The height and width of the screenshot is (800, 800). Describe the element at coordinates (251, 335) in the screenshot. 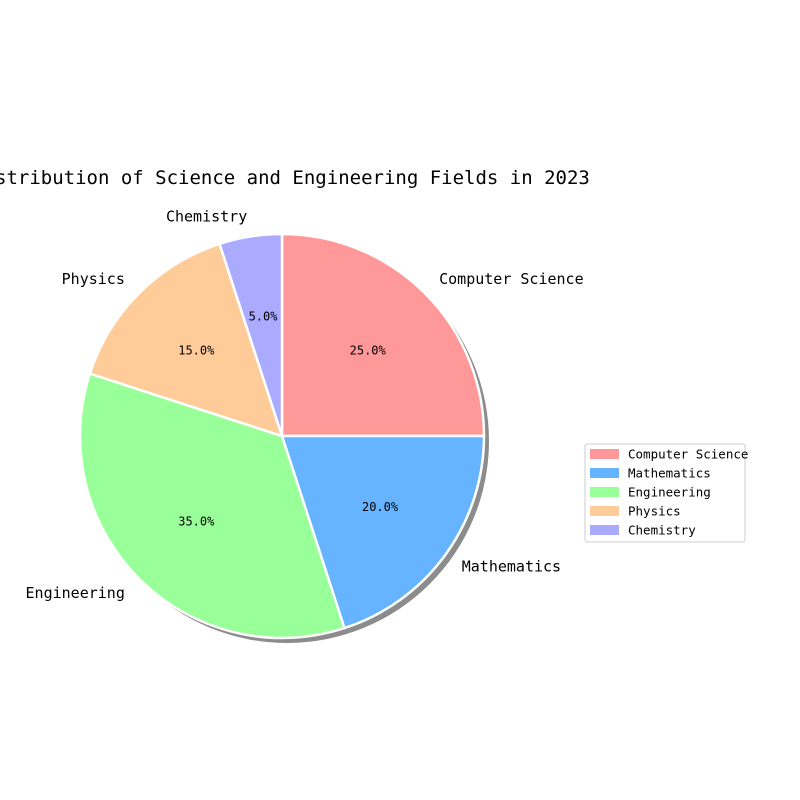

I see `pie-slice-chemistry` at that location.